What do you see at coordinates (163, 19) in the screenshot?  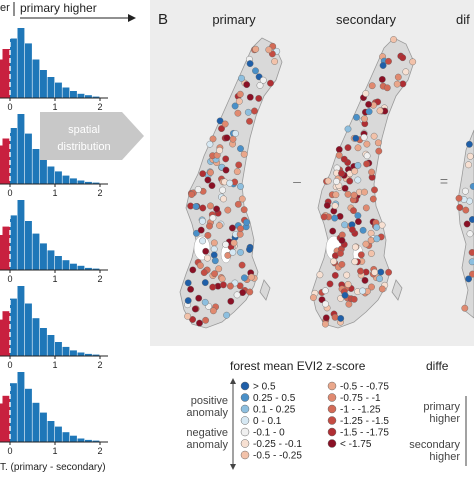 I see `panel-letter: B` at bounding box center [163, 19].